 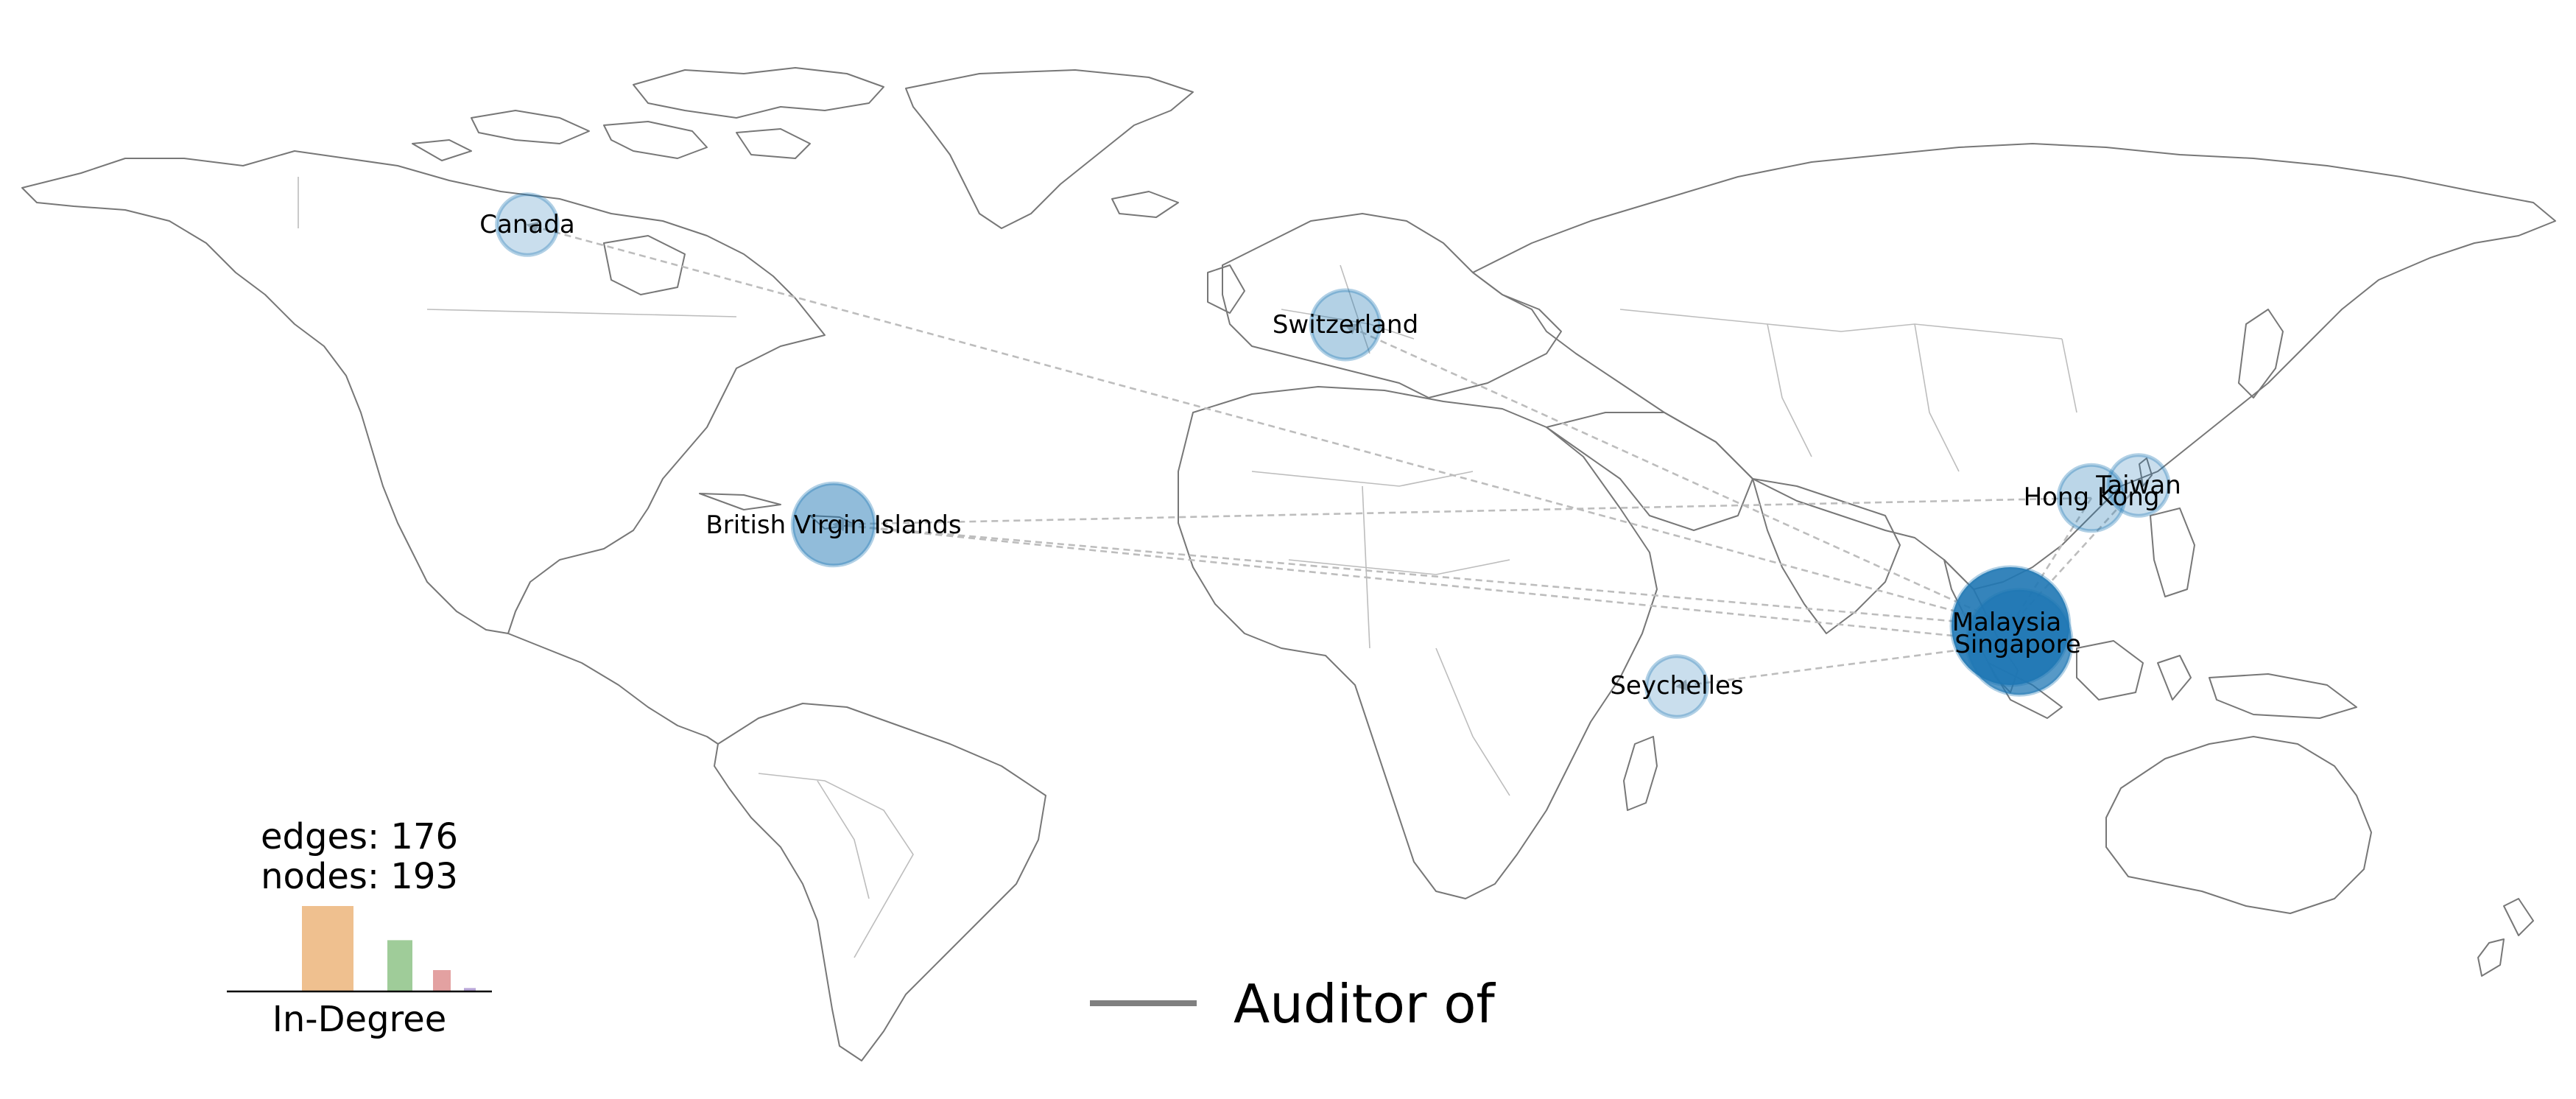 I want to click on histogram-xlabel: In-Degree, so click(x=359, y=1019).